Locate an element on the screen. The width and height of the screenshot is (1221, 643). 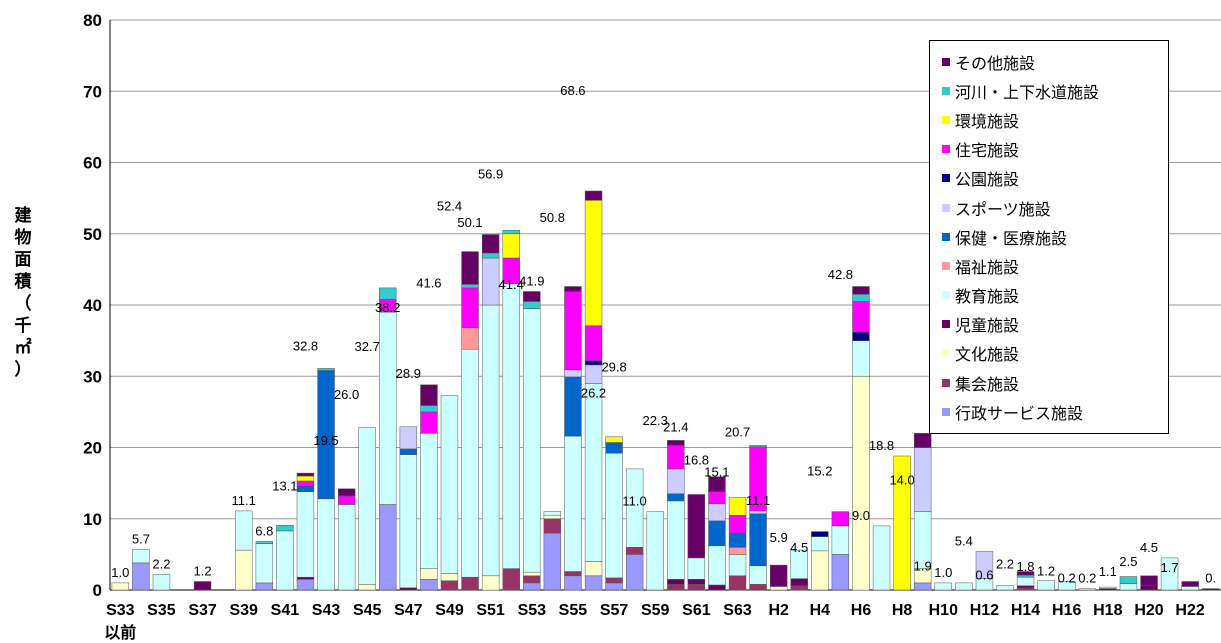
legend-label: 河川・上下水道施設 is located at coordinates (1027, 92).